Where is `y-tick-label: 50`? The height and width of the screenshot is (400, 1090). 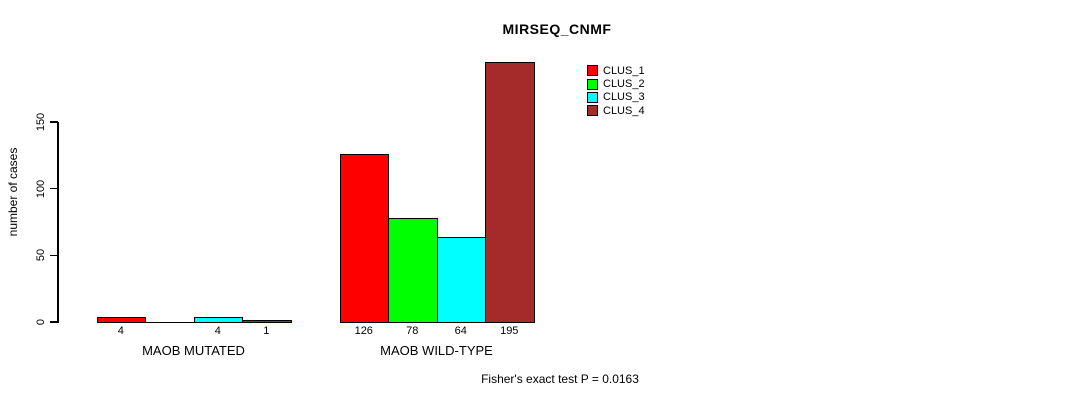 y-tick-label: 50 is located at coordinates (41, 255).